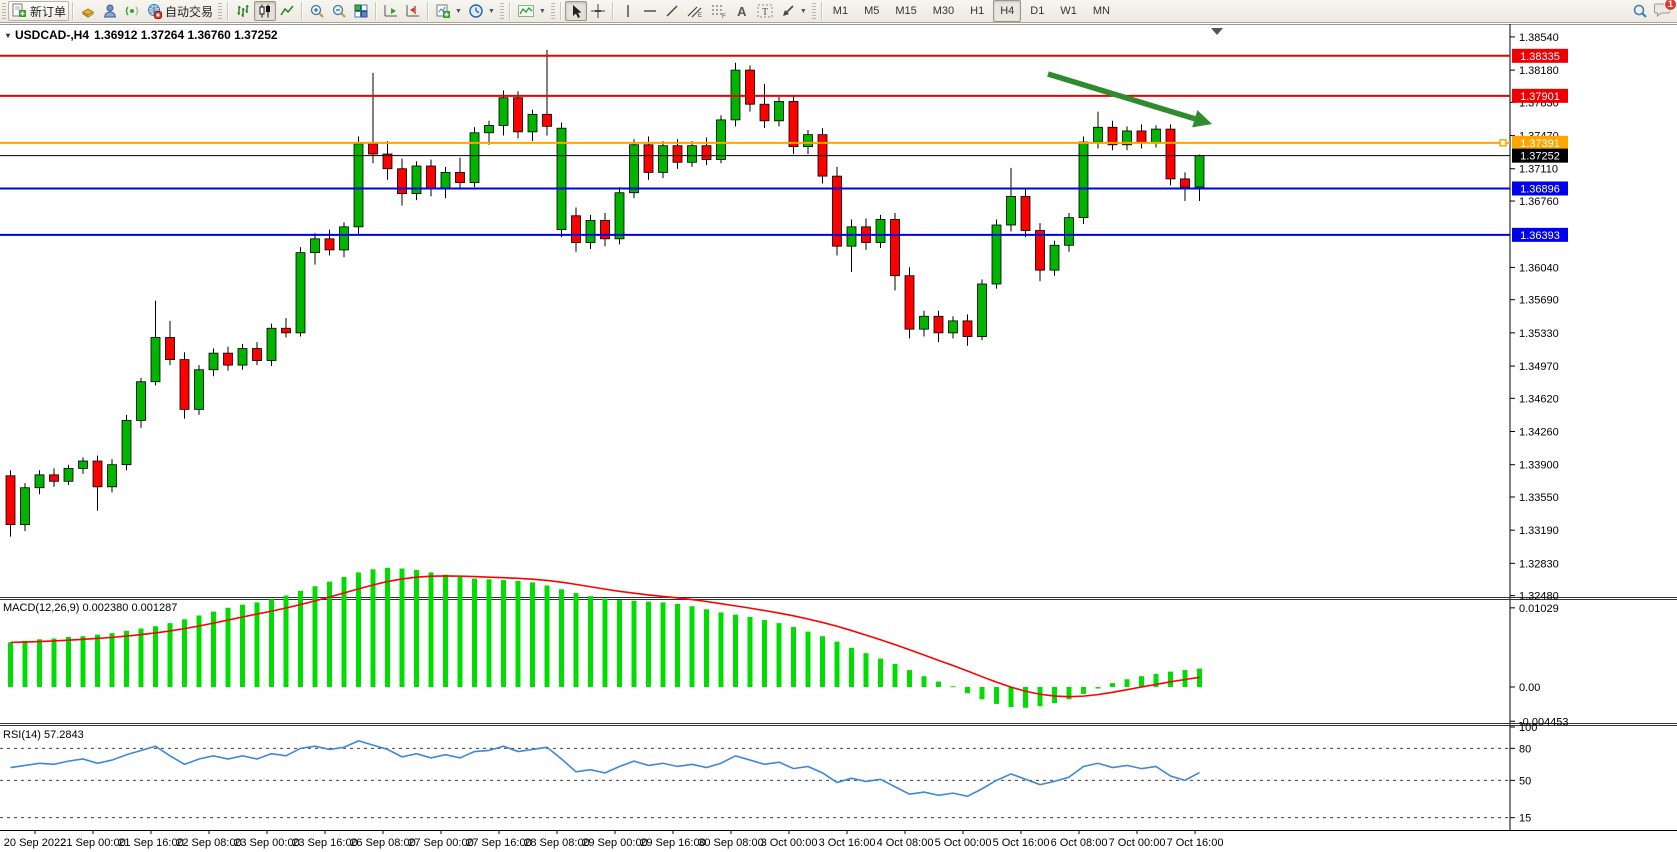 Image resolution: width=1677 pixels, height=852 pixels. What do you see at coordinates (1640, 11) in the screenshot?
I see `search-icon` at bounding box center [1640, 11].